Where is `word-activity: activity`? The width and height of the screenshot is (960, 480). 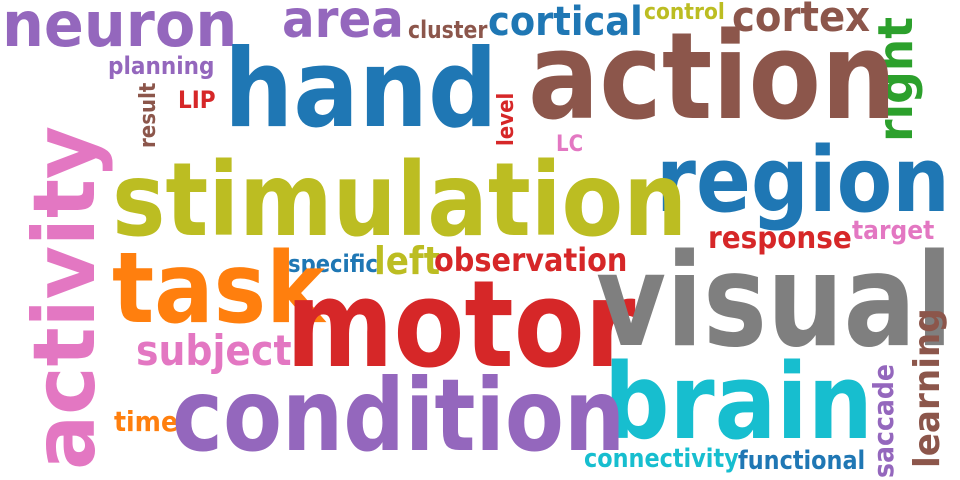
word-activity: activity is located at coordinates (65, 297).